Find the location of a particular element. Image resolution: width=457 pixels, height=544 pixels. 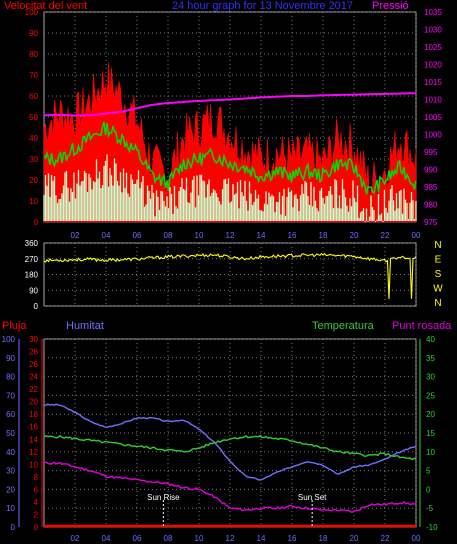

wind-speed-tick: 90 is located at coordinates (33, 33).